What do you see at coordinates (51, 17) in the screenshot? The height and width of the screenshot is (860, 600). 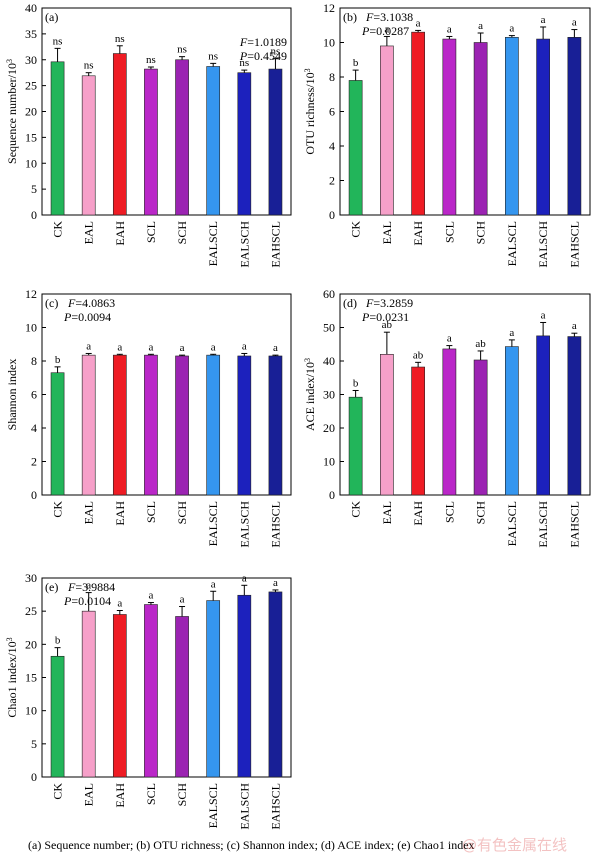 I see `panel-label: (a)` at bounding box center [51, 17].